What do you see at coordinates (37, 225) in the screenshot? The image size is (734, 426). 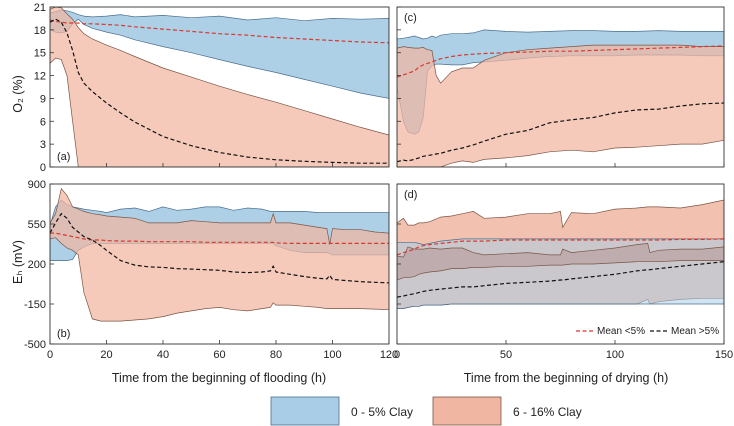 I see `y-tick-label-b: 550` at bounding box center [37, 225].